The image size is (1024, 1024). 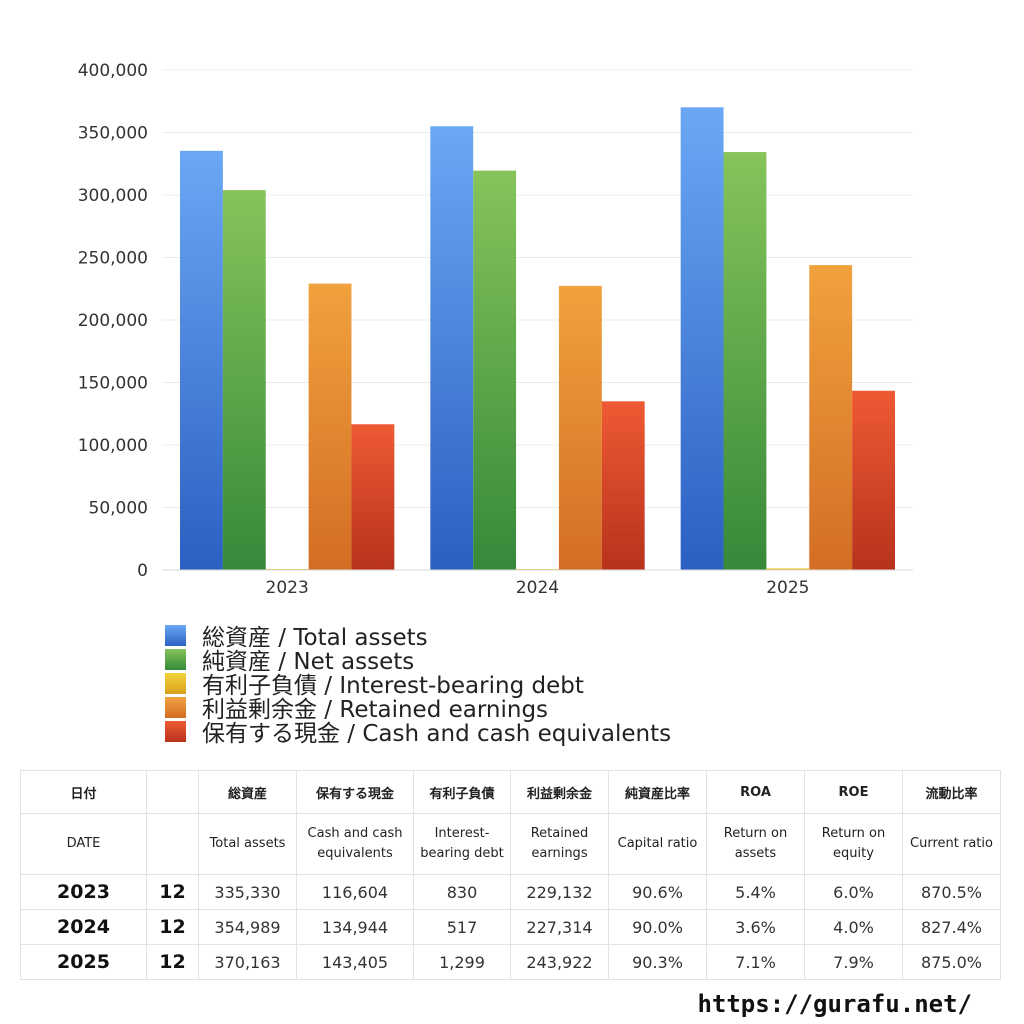 I want to click on y-tick-label: 200,000, so click(x=113, y=321).